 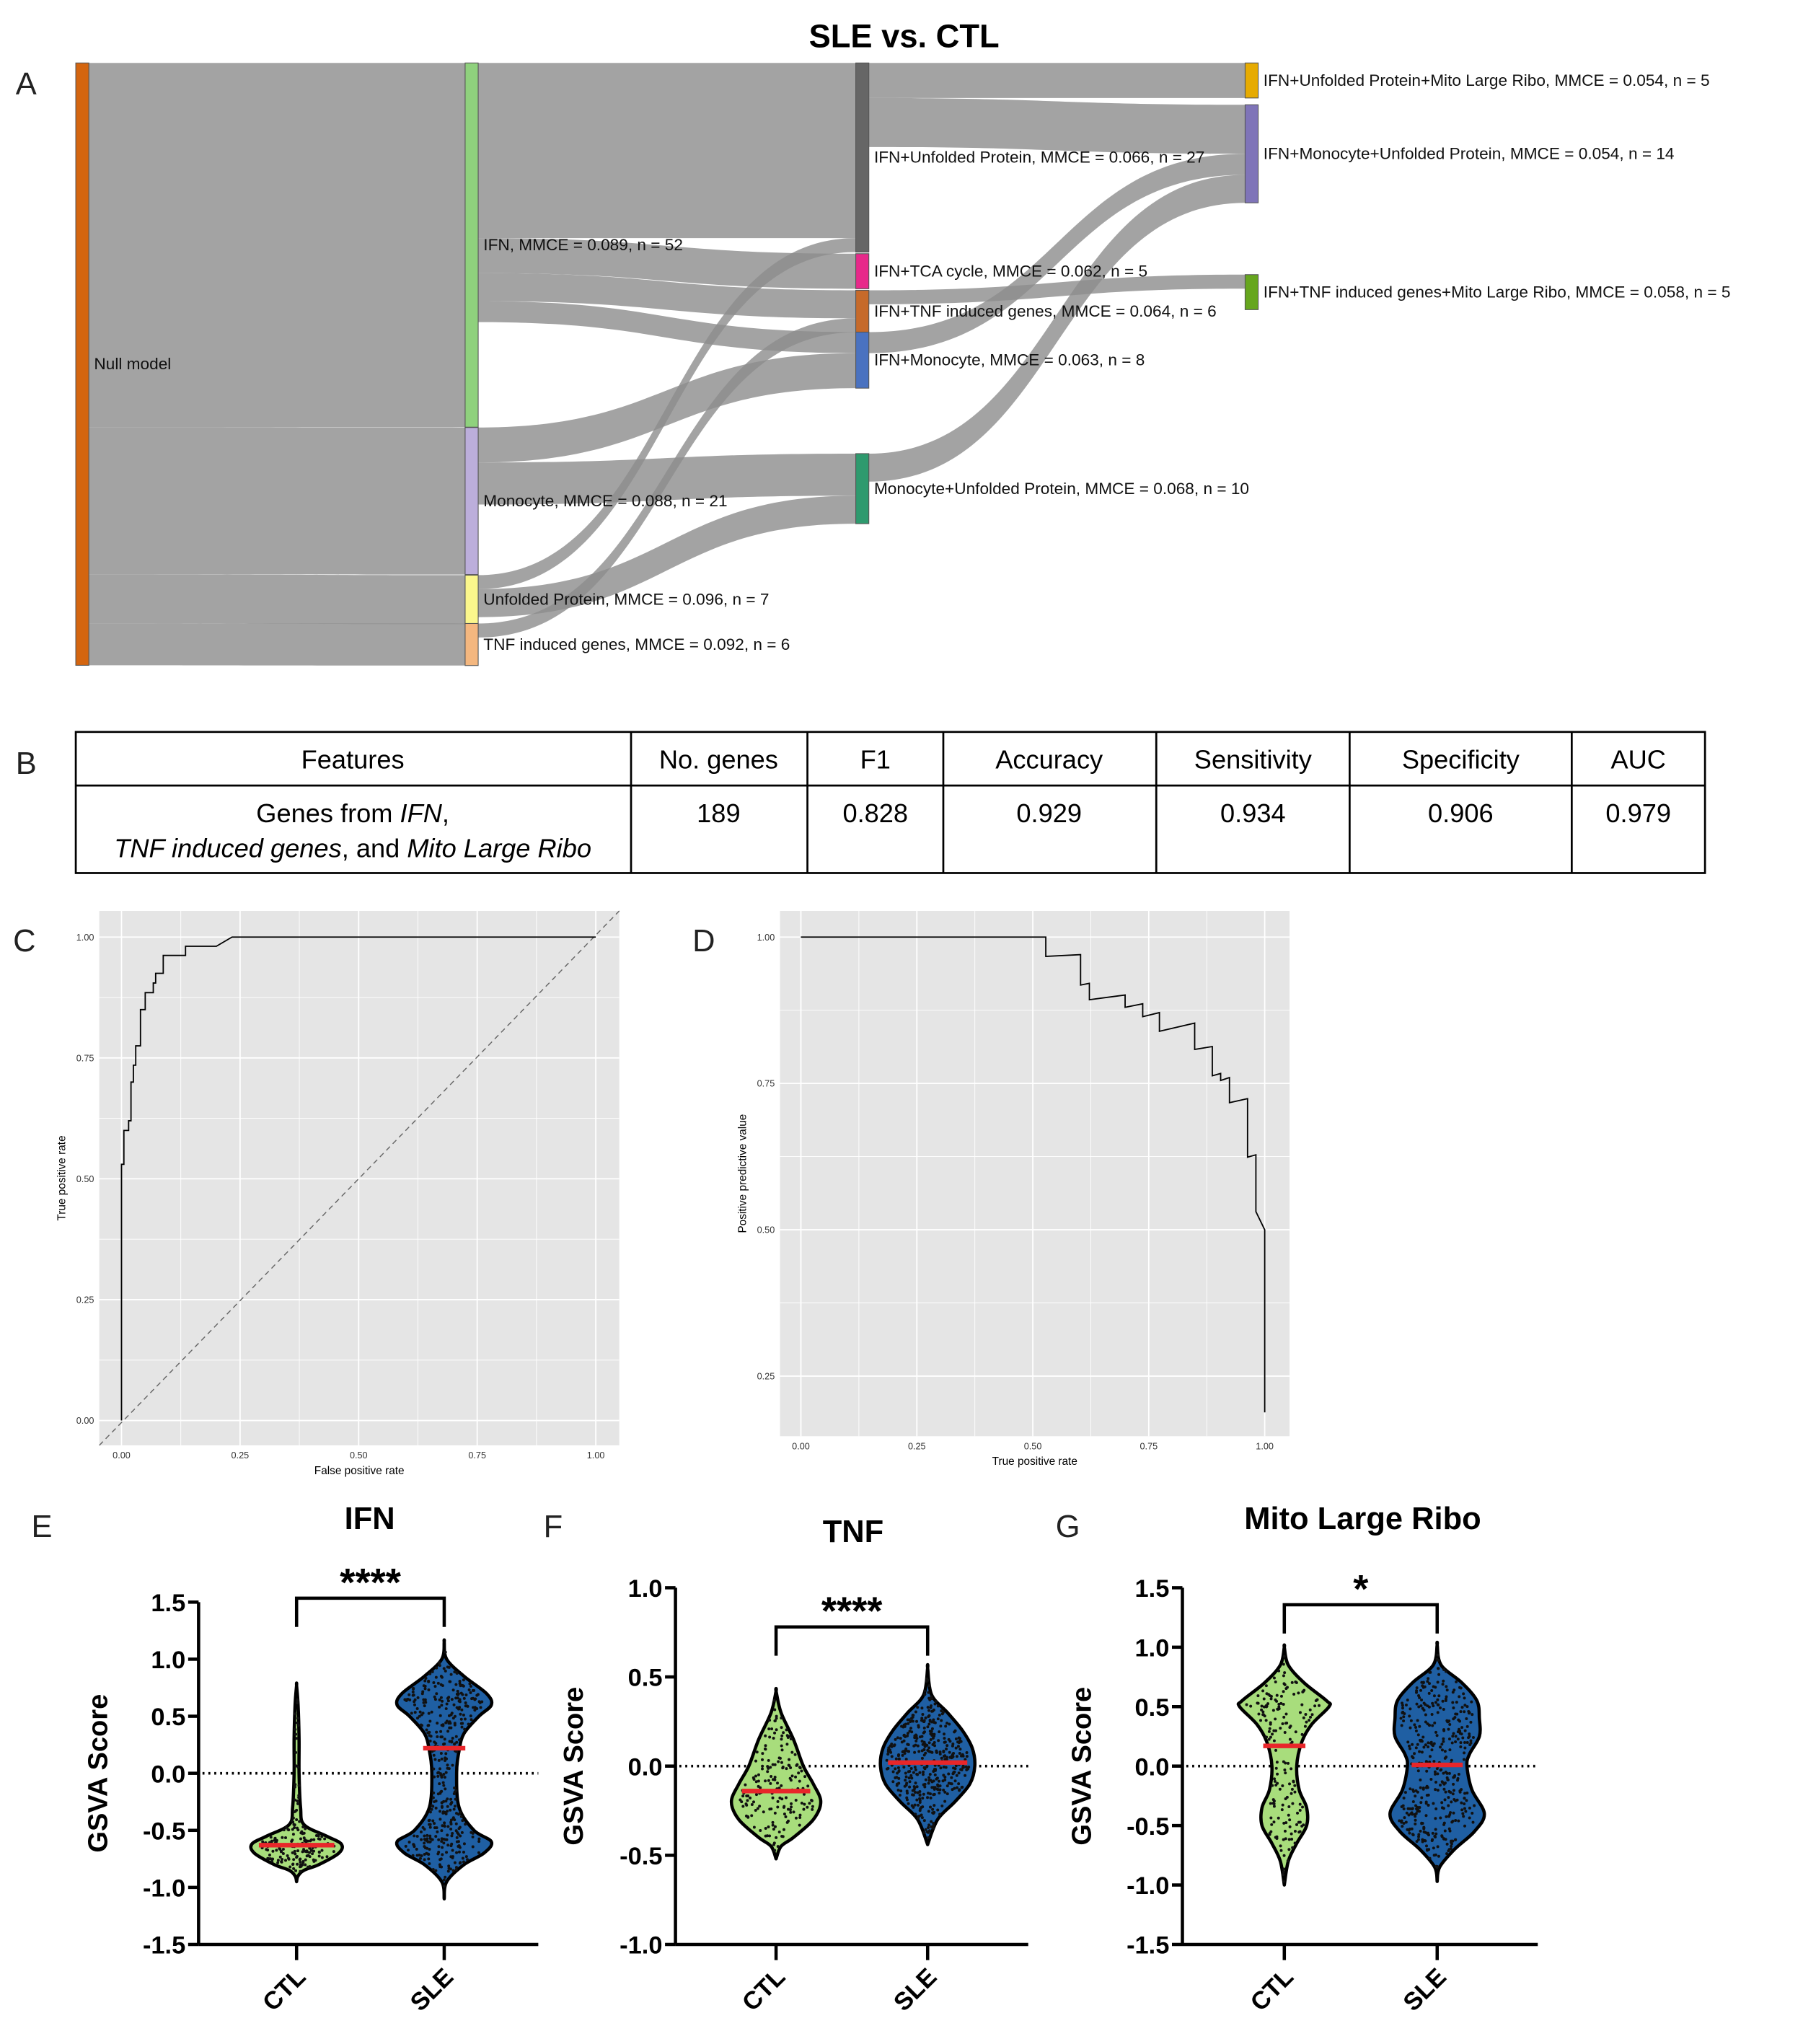 What do you see at coordinates (1034, 1461) in the screenshot?
I see `x-axis-title: True positive rate` at bounding box center [1034, 1461].